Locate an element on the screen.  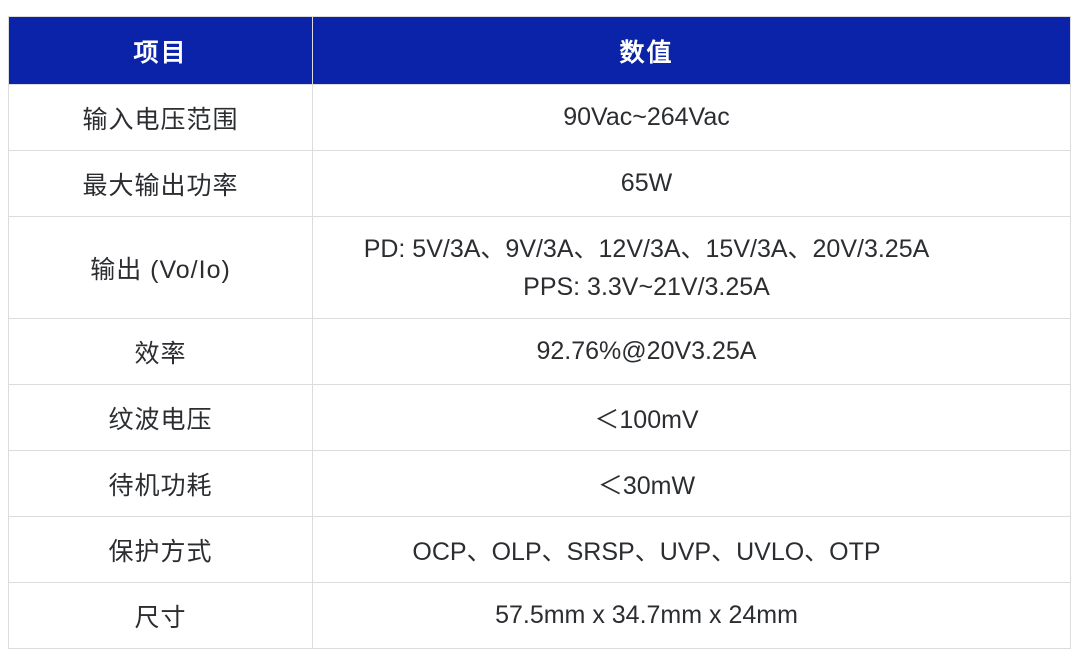
output-pd-line: PD: 5V/3A、9V/3A、12V/3A、15V/3A、20V/3.25A is located at coordinates (646, 248).